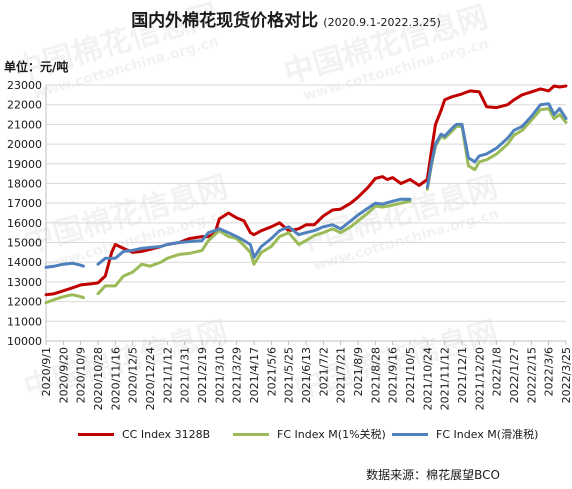 The width and height of the screenshot is (572, 489). I want to click on unit-label: 单位：元/吨, so click(36, 67).